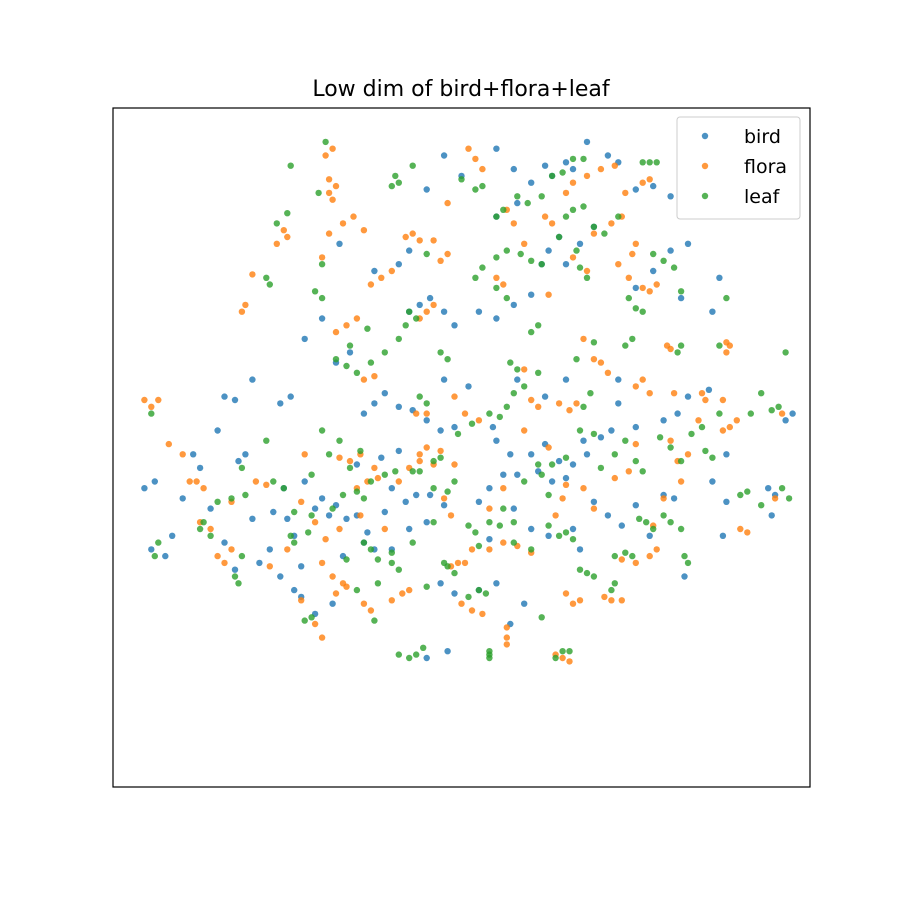  I want to click on legend-marker-bird, so click(705, 136).